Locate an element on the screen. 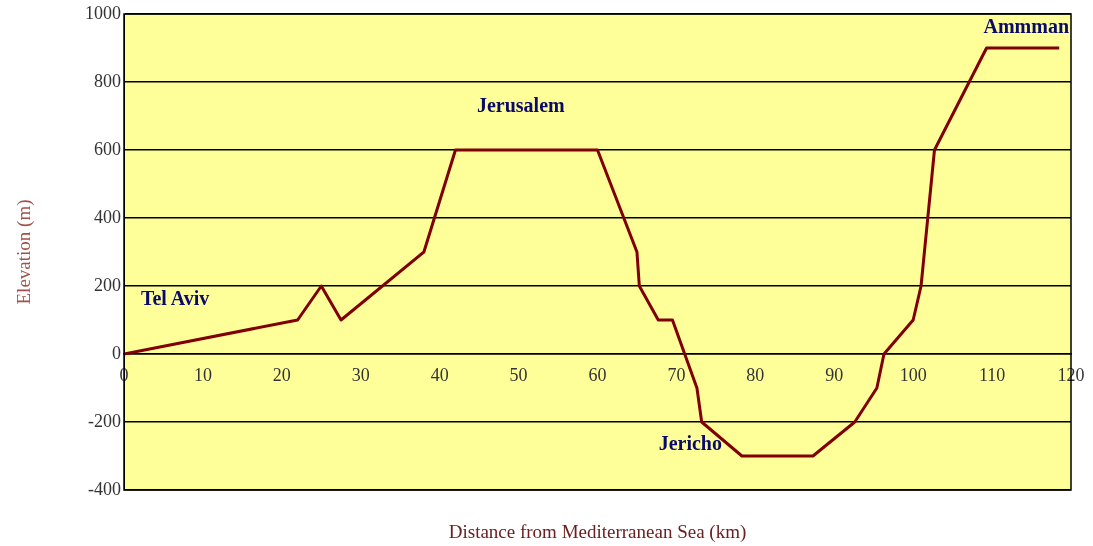 This screenshot has width=1093, height=546. x-tick-label: 30 is located at coordinates (360, 374).